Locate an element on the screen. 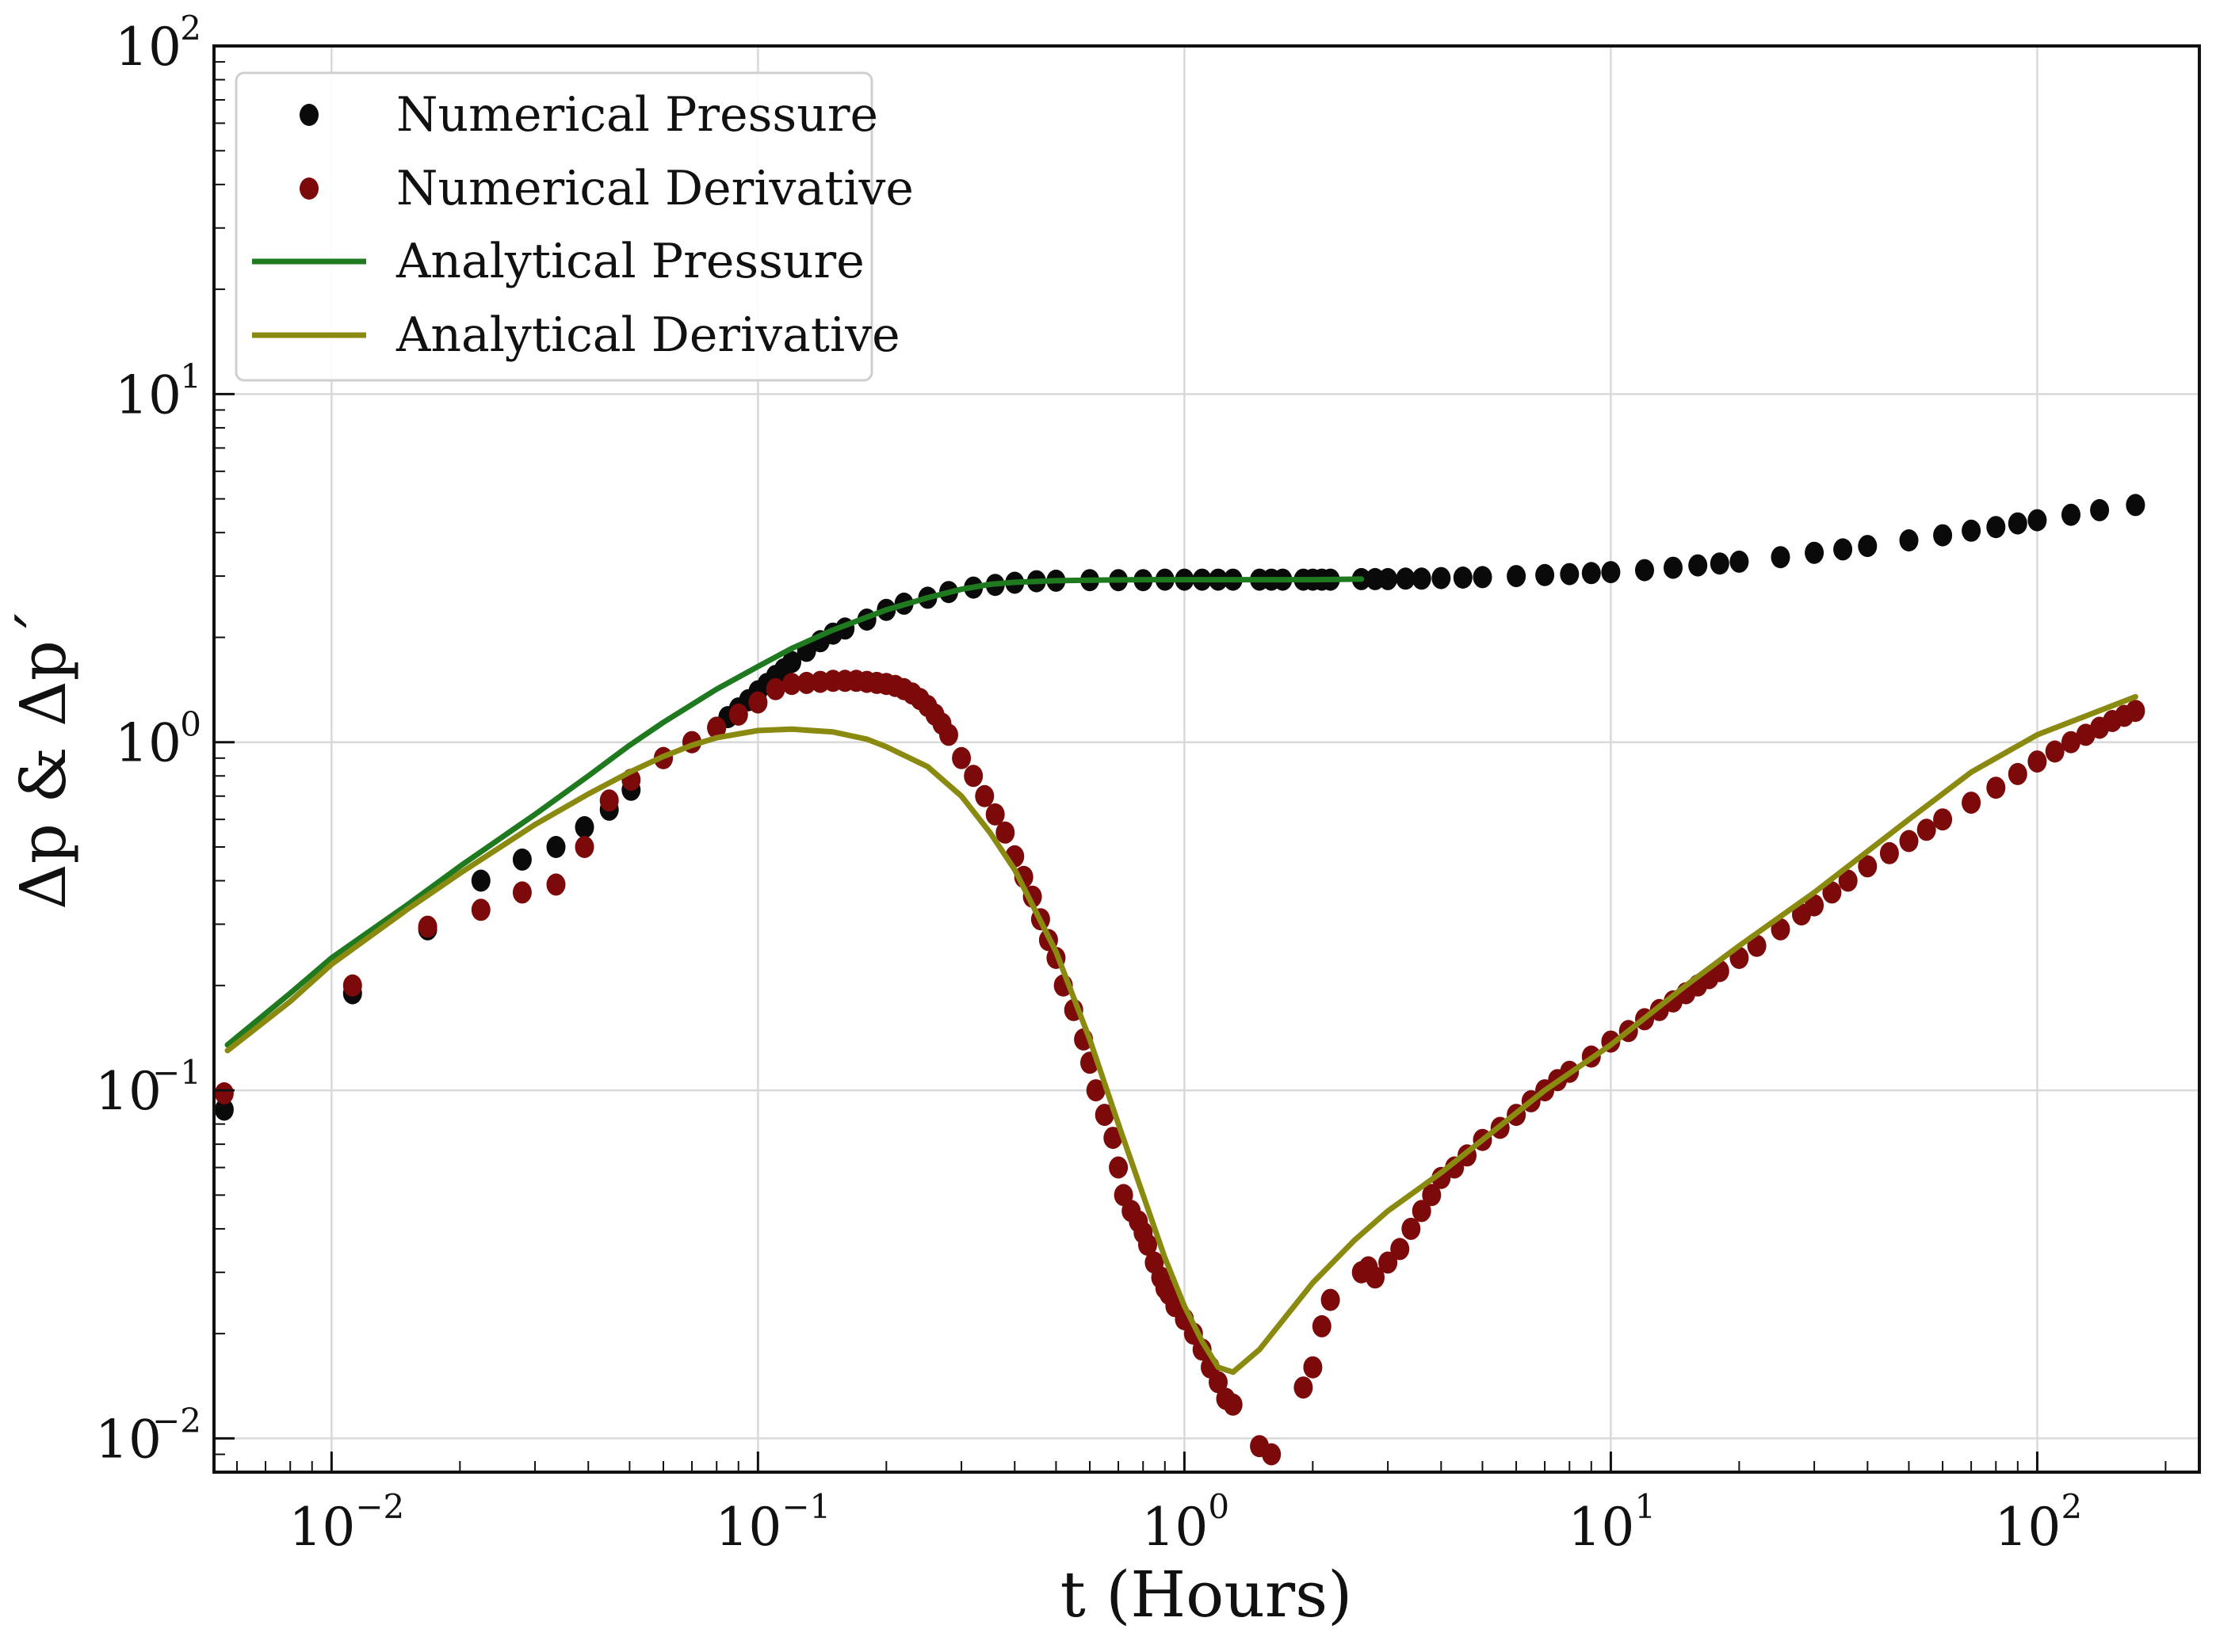 The width and height of the screenshot is (2216, 1652). x-tick-label: 10 0 is located at coordinates (1185, 1522).